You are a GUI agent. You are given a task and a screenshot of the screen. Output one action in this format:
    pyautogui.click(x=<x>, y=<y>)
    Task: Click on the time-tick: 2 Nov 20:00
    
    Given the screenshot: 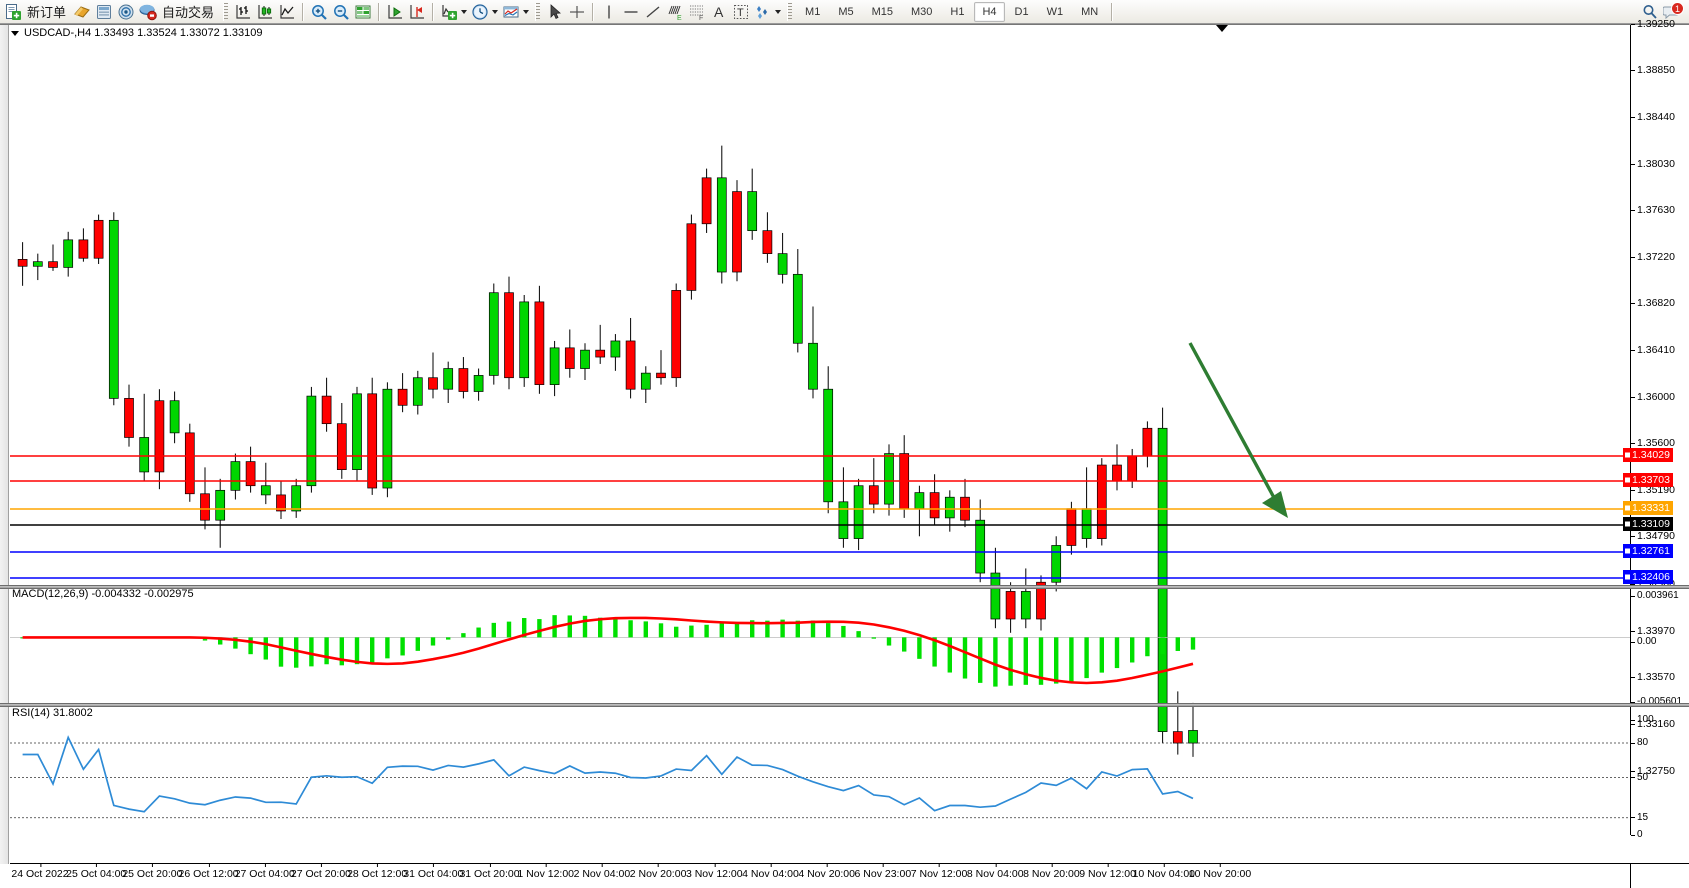 What is the action you would take?
    pyautogui.click(x=658, y=871)
    